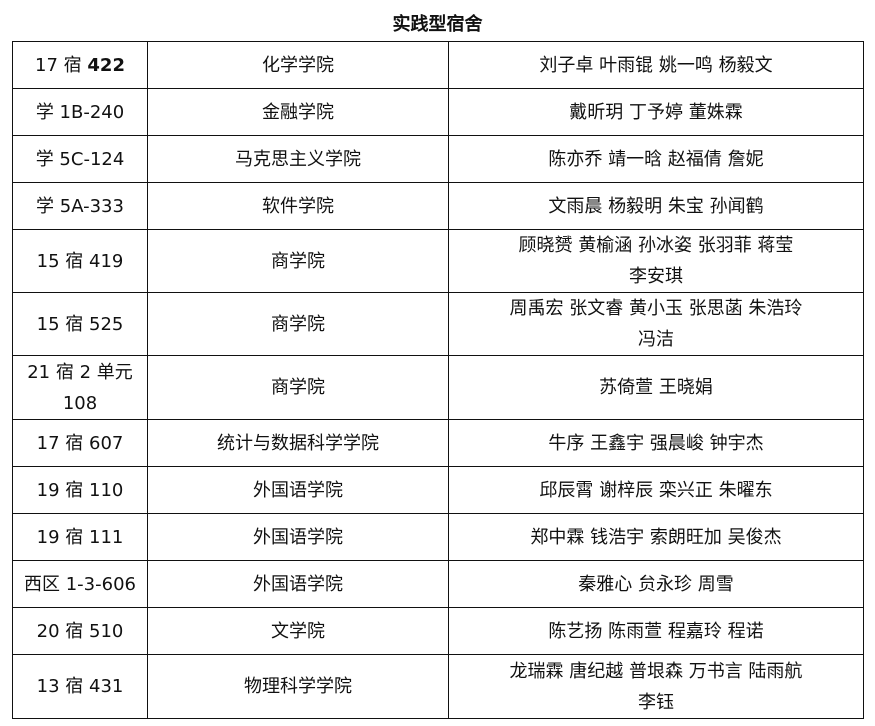 This screenshot has width=875, height=726. Describe the element at coordinates (656, 387) in the screenshot. I see `members-cell: 苏倚萱 王晓娟` at that location.